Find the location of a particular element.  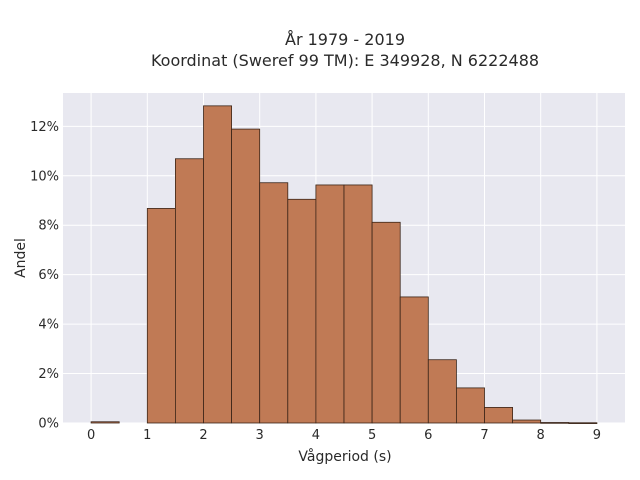

x-tick-label: 9 is located at coordinates (597, 435).